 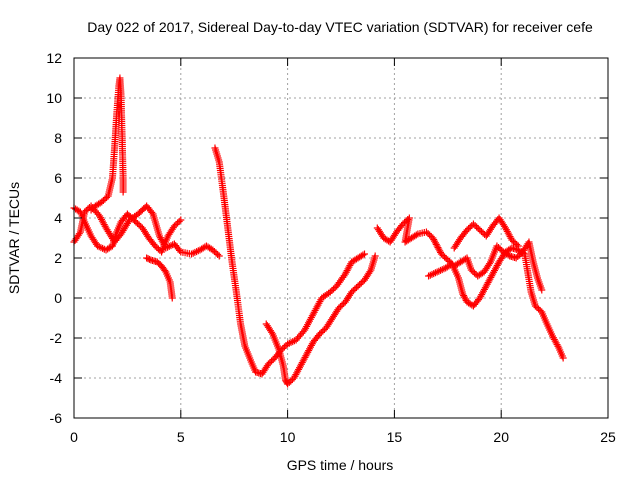 I want to click on series-track-f, so click(x=320, y=320).